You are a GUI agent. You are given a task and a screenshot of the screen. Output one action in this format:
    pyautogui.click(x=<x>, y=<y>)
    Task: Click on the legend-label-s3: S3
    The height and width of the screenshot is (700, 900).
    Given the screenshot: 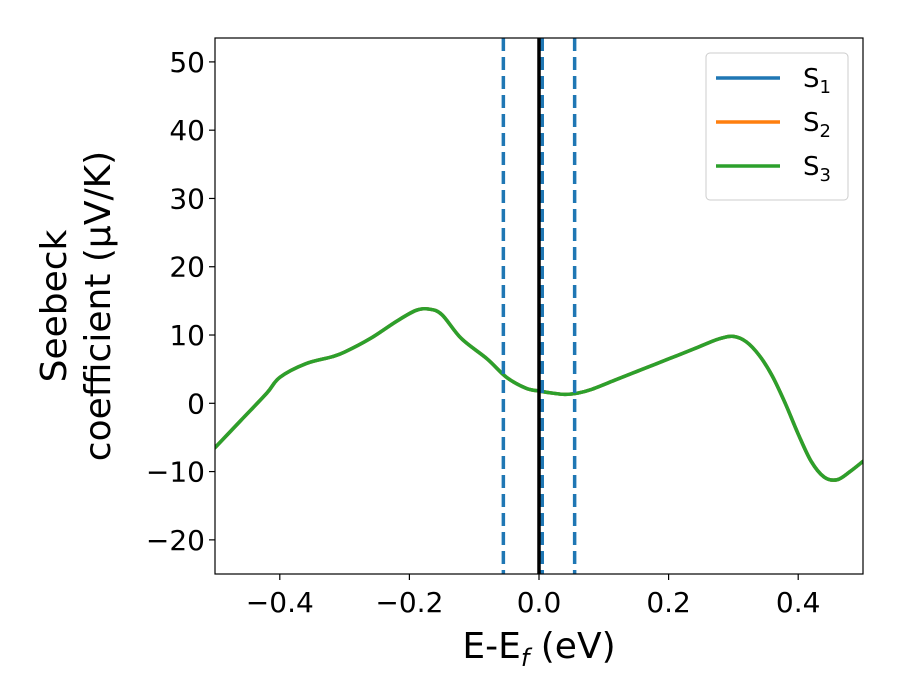 What is the action you would take?
    pyautogui.click(x=817, y=169)
    